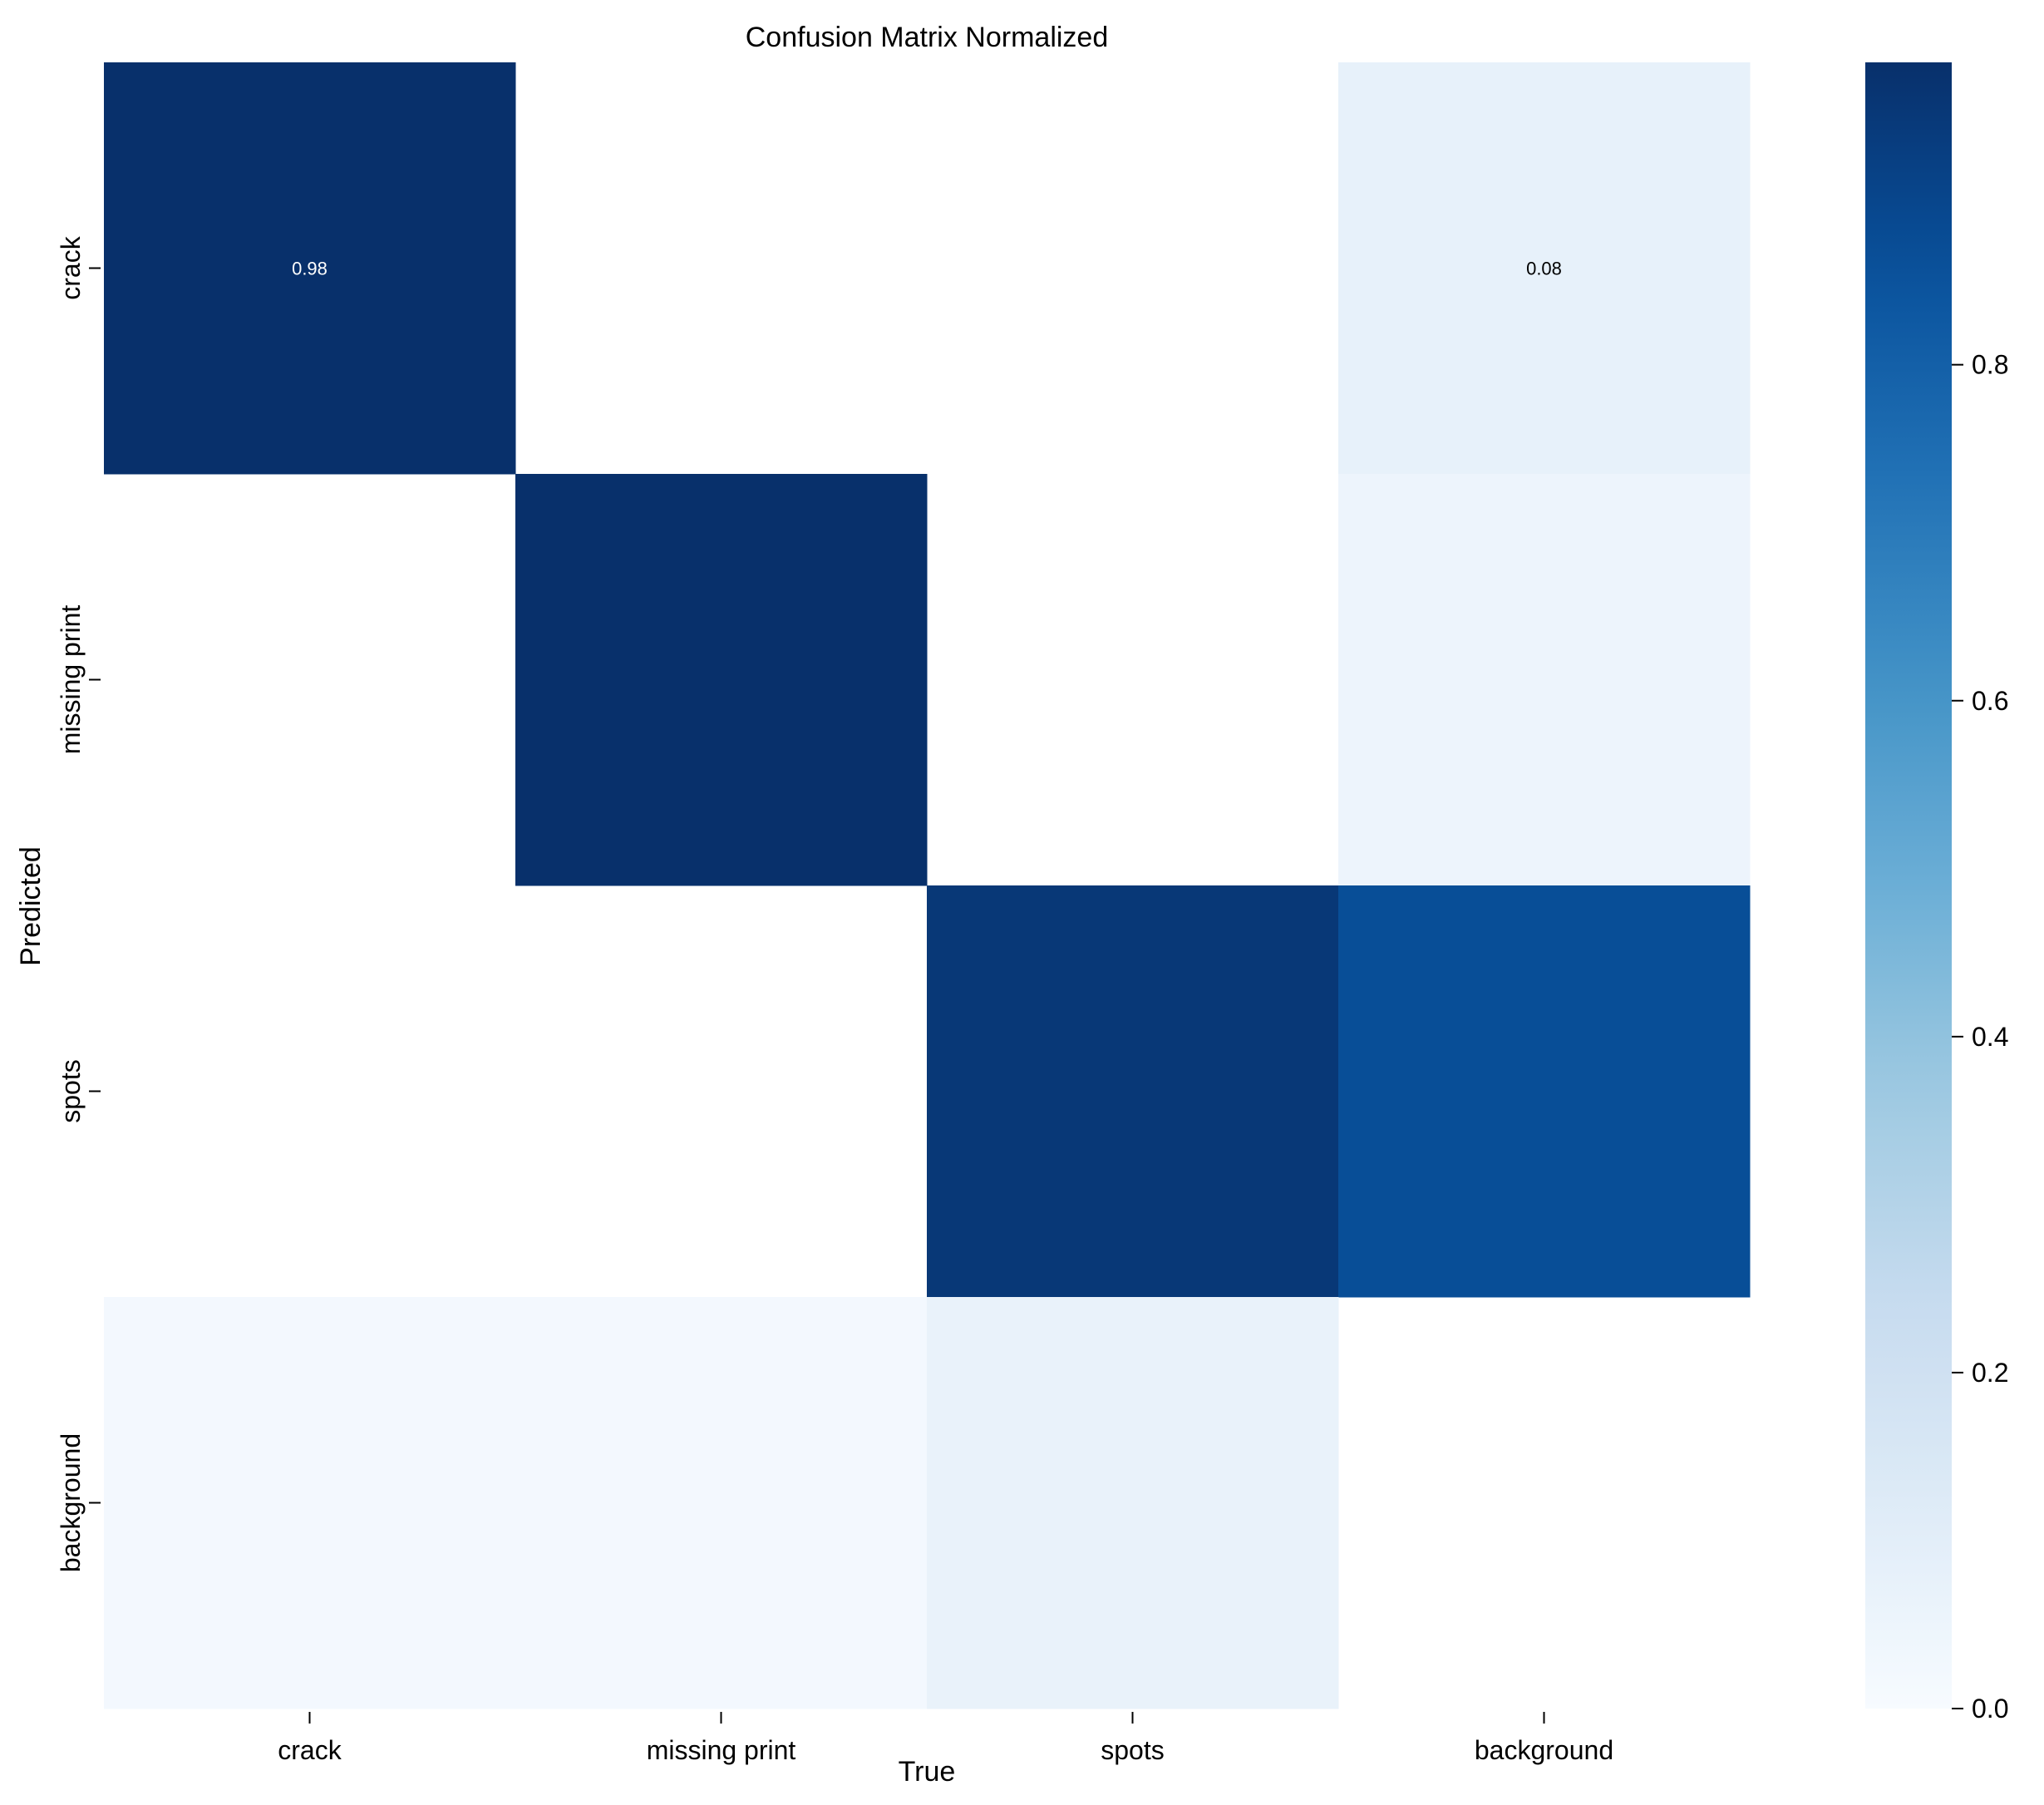 This screenshot has height=1805, width=2044. I want to click on heatmap-cell-spots-spots, so click(1133, 1091).